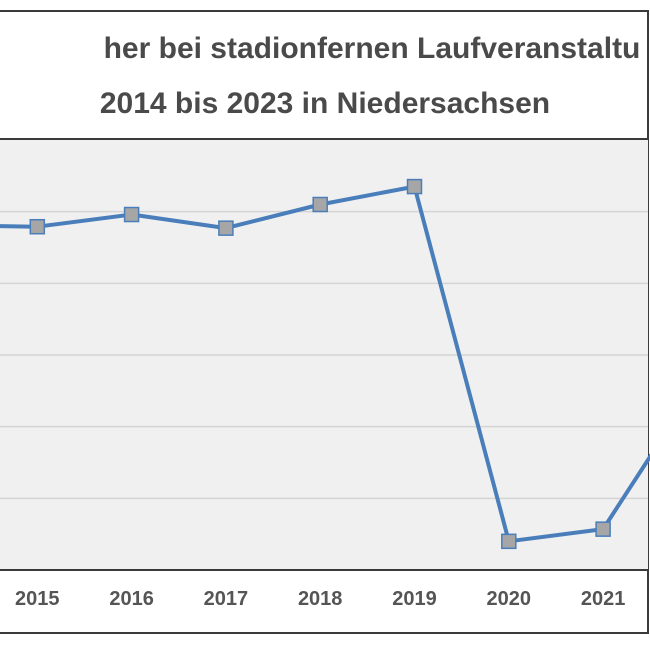 This screenshot has width=650, height=650. Describe the element at coordinates (509, 599) in the screenshot. I see `x-tick-label: 2020` at that location.